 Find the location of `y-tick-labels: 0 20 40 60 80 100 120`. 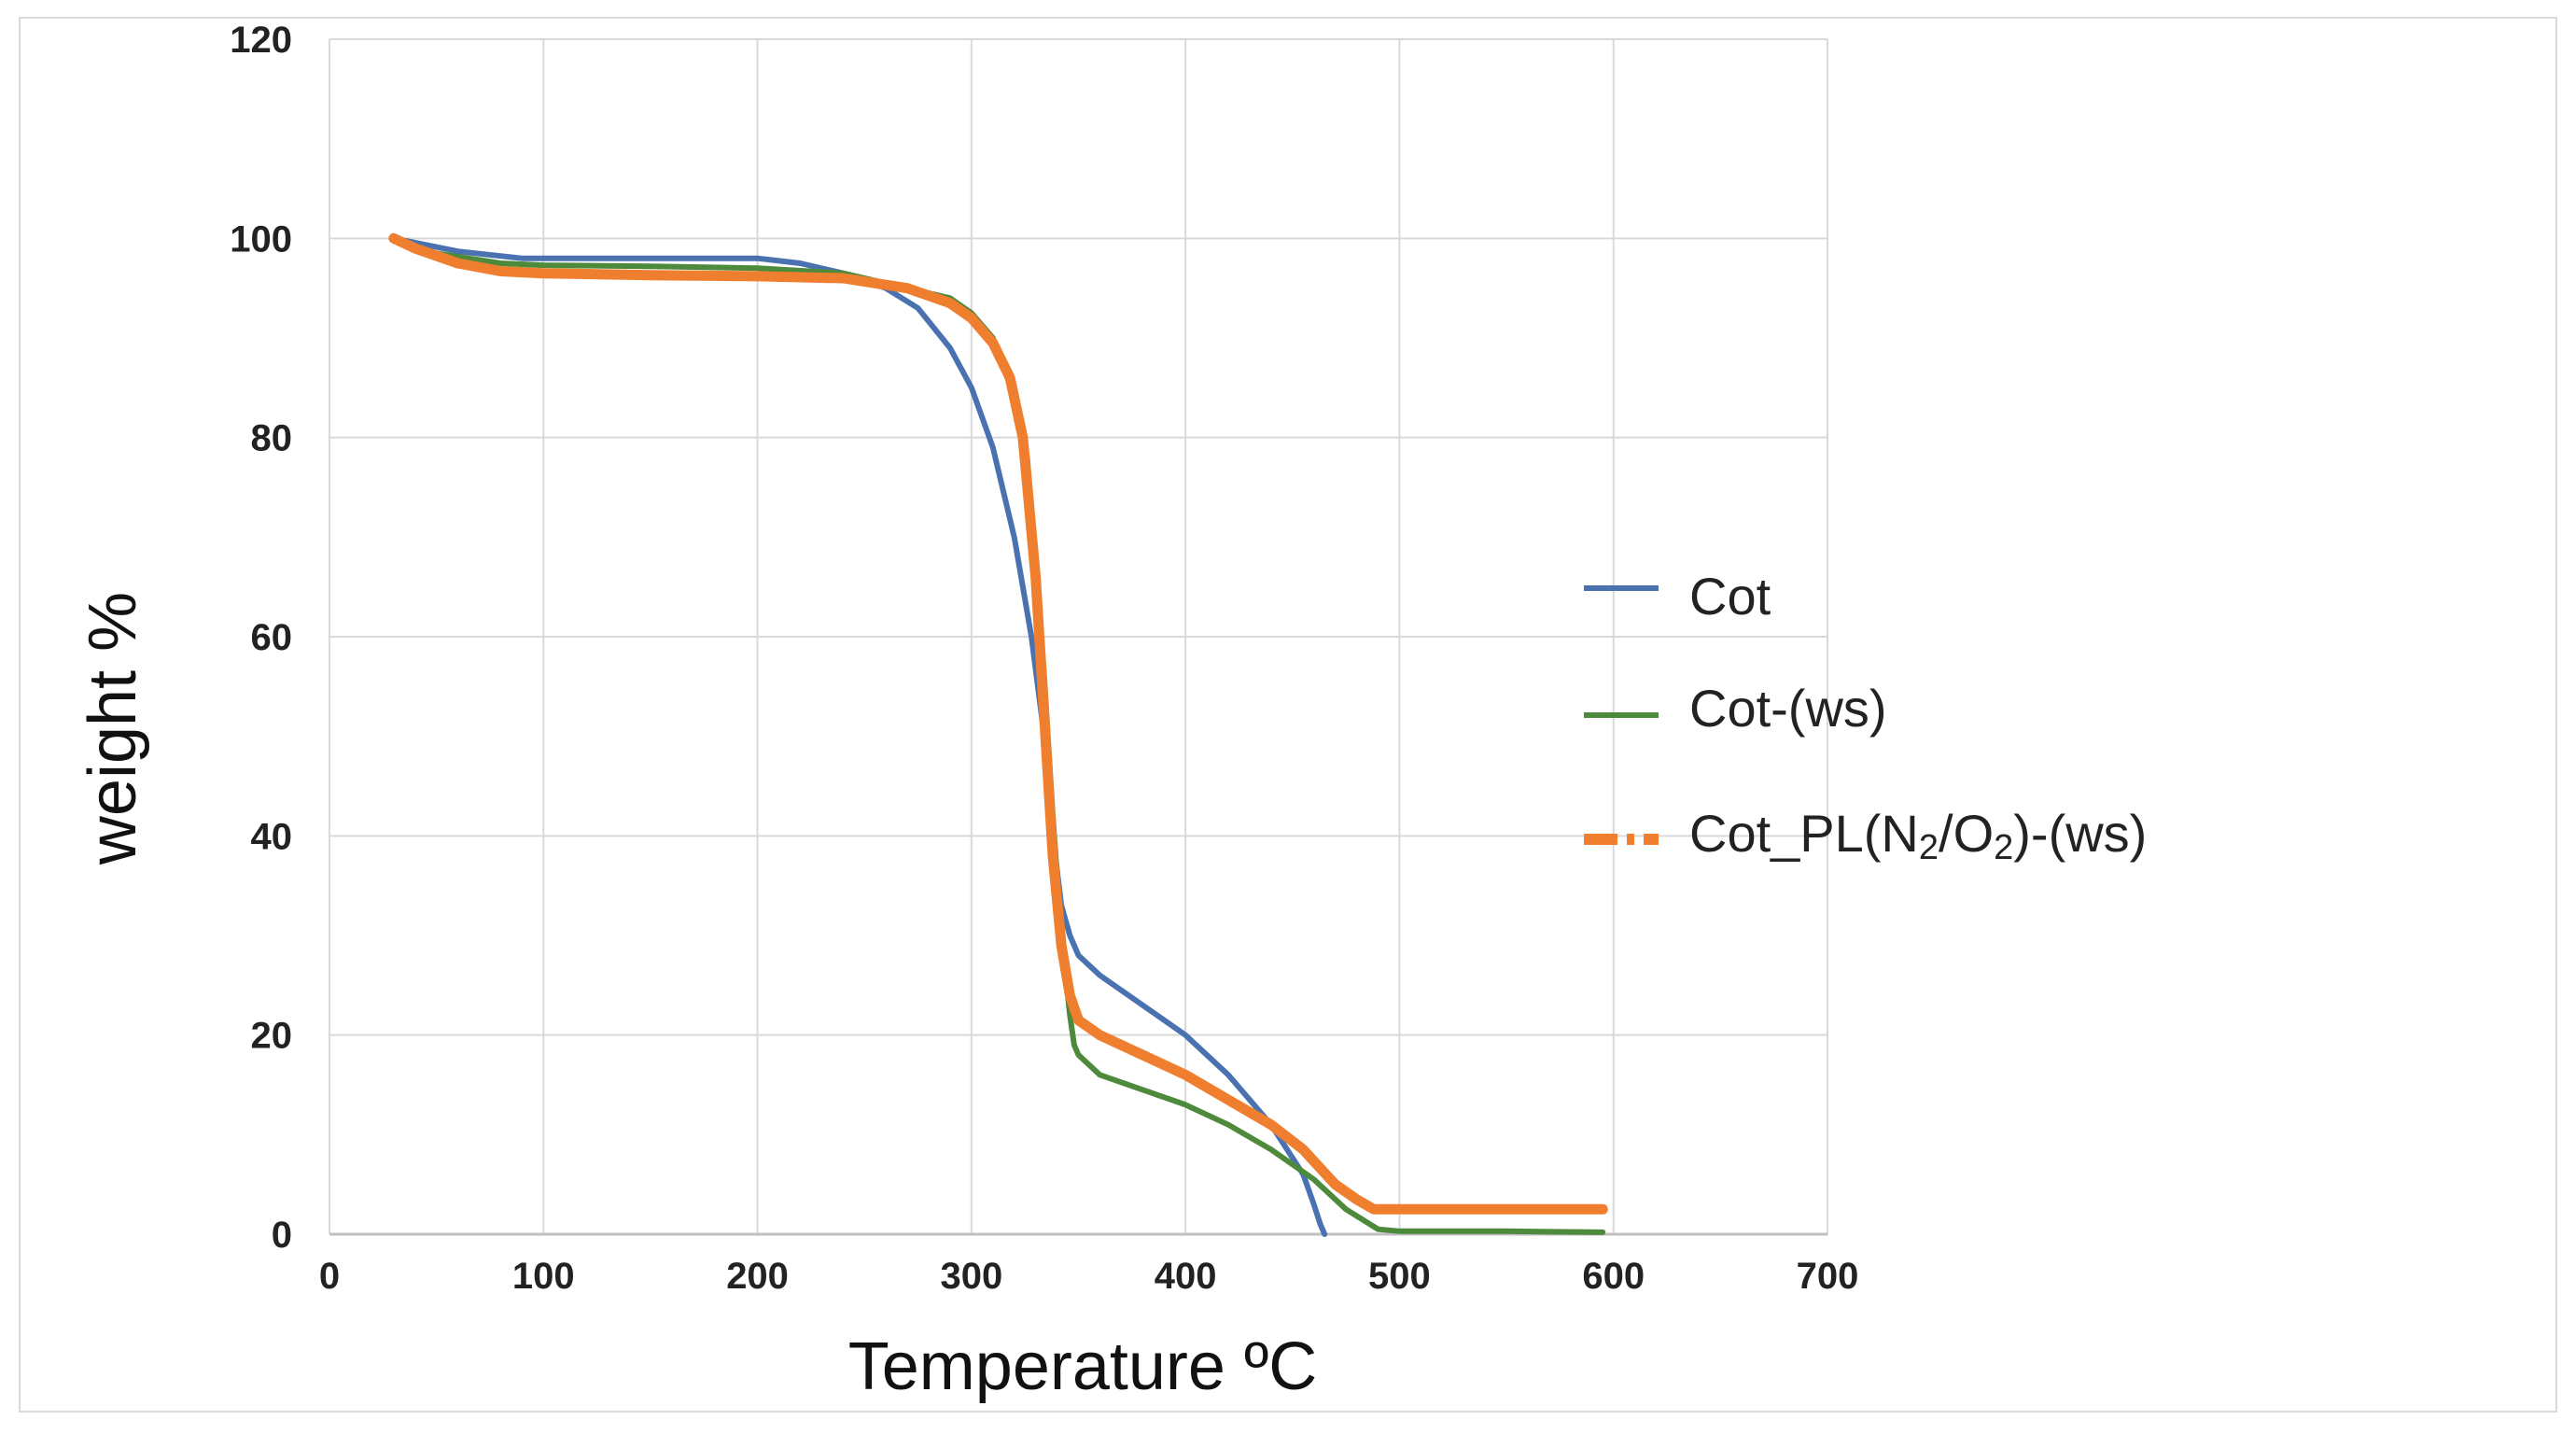

y-tick-labels: 0 20 40 60 80 100 120 is located at coordinates (261, 638).